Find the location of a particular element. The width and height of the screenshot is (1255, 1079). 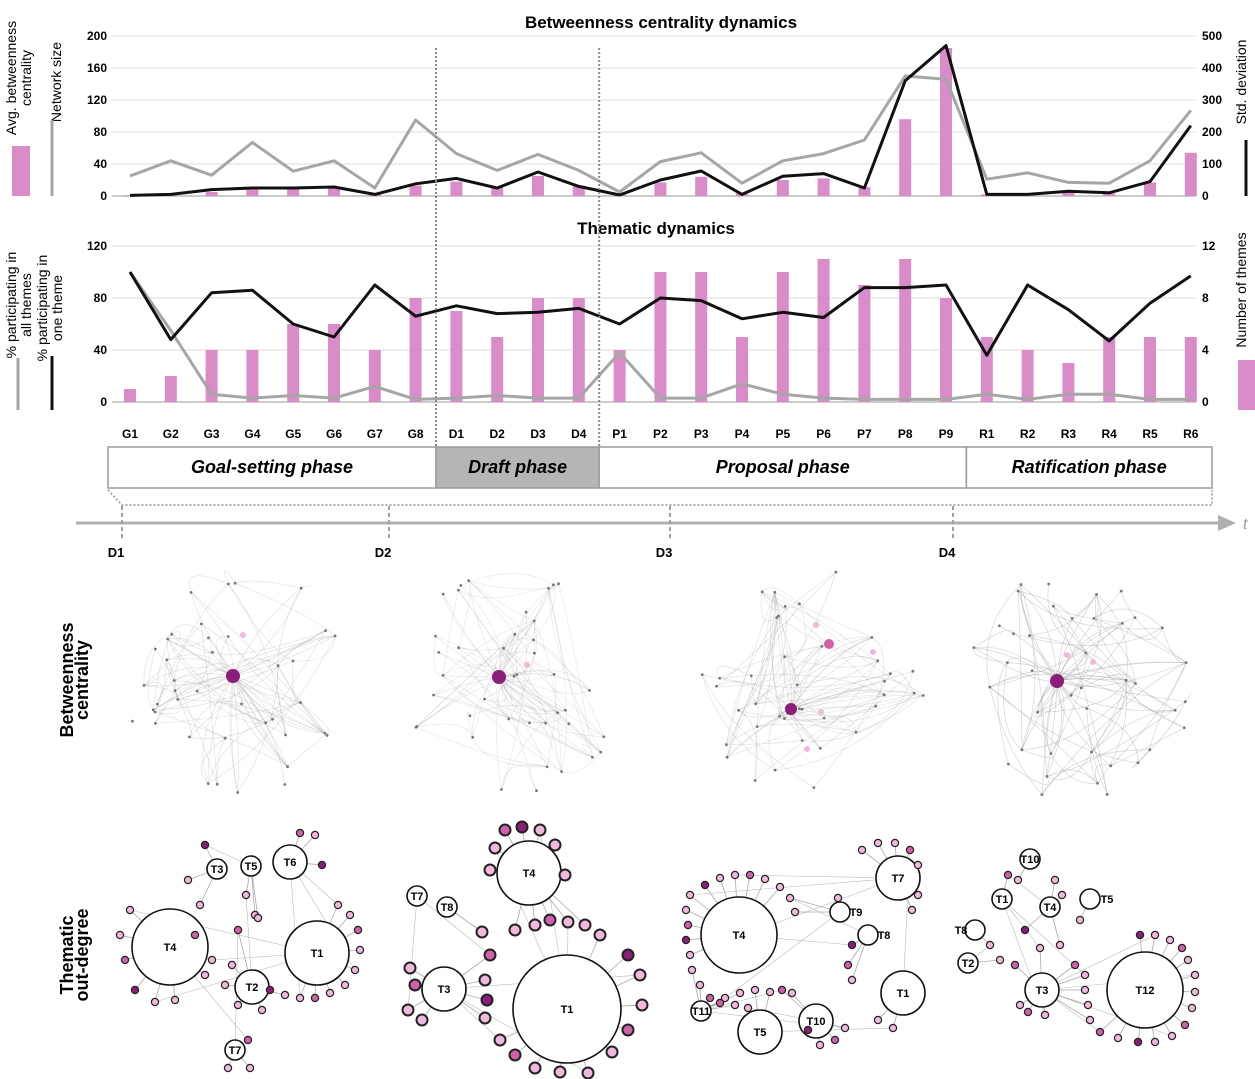

projection-line is located at coordinates (660, 497).